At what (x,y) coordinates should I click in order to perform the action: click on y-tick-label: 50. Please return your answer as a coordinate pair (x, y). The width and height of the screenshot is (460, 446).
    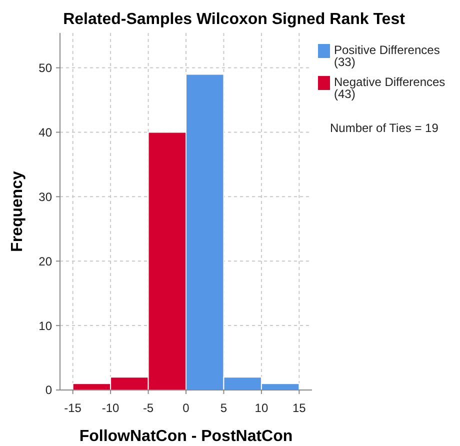
    Looking at the image, I should click on (45, 68).